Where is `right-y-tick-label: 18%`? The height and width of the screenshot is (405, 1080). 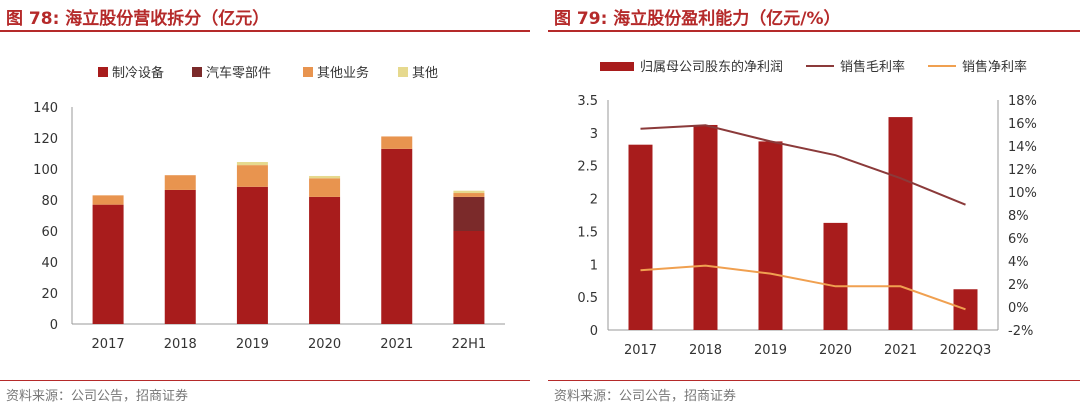 right-y-tick-label: 18% is located at coordinates (1022, 101).